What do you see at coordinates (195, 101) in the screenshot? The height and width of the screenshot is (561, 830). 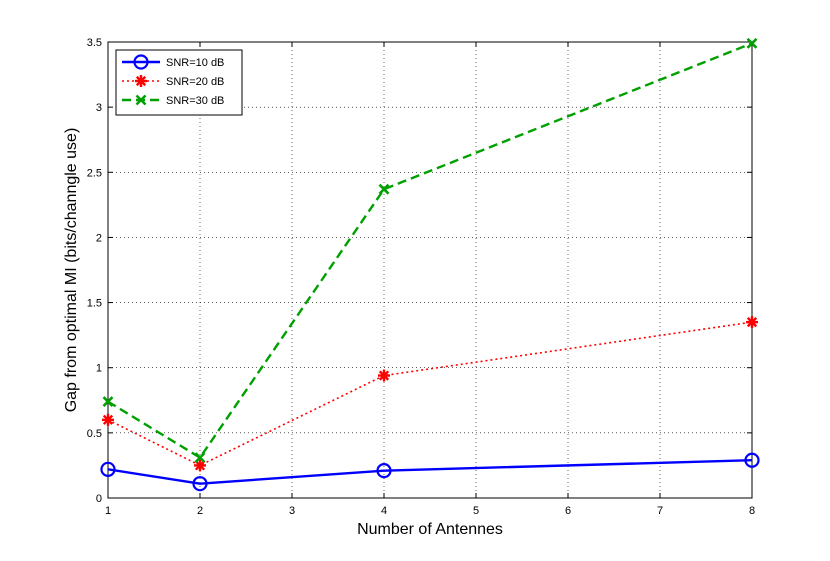 I see `legend-label: SNR=30 dB` at bounding box center [195, 101].